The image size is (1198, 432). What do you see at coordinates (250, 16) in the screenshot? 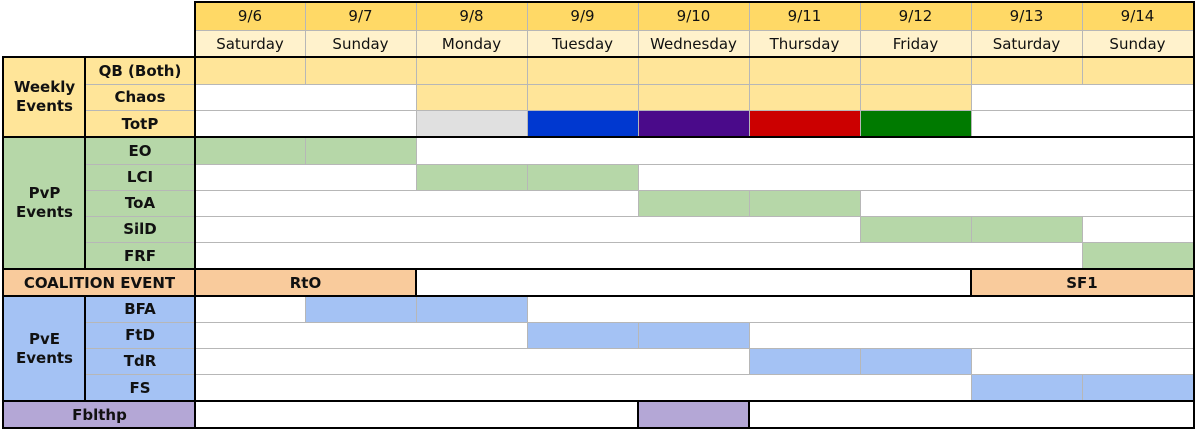
I see `date-header: 9/6` at bounding box center [250, 16].